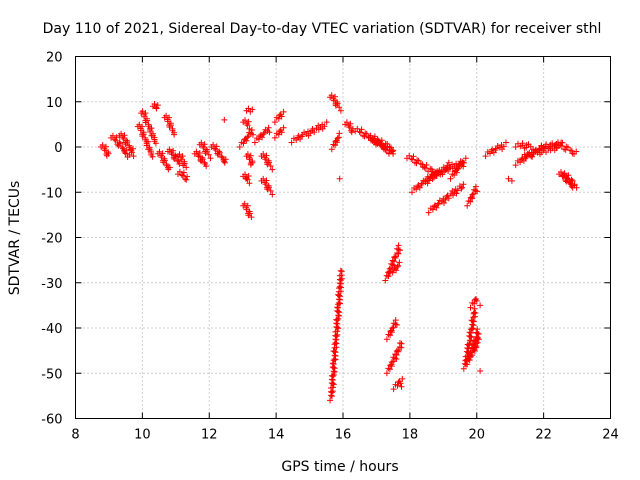  What do you see at coordinates (51, 239) in the screenshot?
I see `y-tick-labels: 20 10 0 -10 -20 -30 -40 -50 -60` at bounding box center [51, 239].